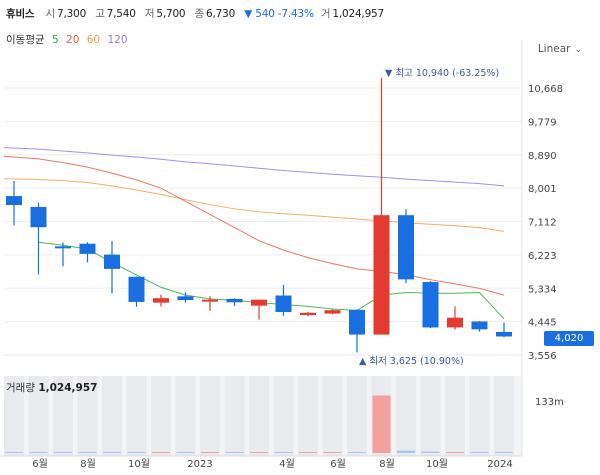  What do you see at coordinates (199, 464) in the screenshot?
I see `x-tick-label: 2023` at bounding box center [199, 464].